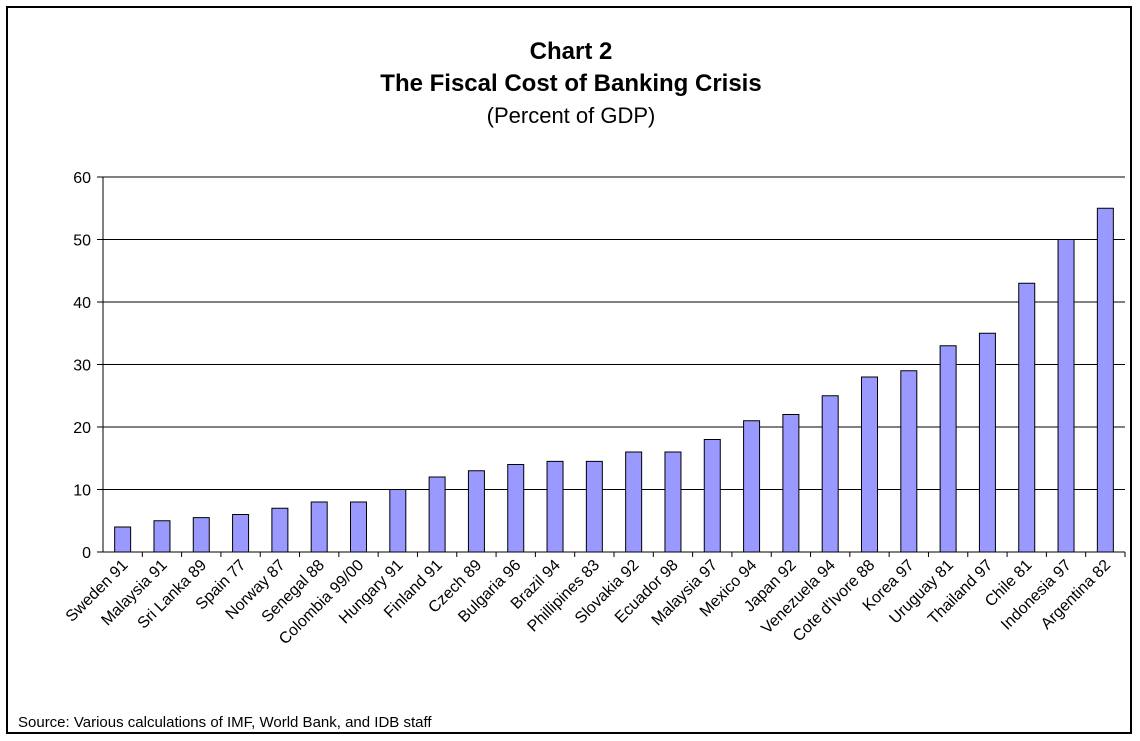  What do you see at coordinates (1076, 595) in the screenshot?
I see `category-label: Argentina 82` at bounding box center [1076, 595].